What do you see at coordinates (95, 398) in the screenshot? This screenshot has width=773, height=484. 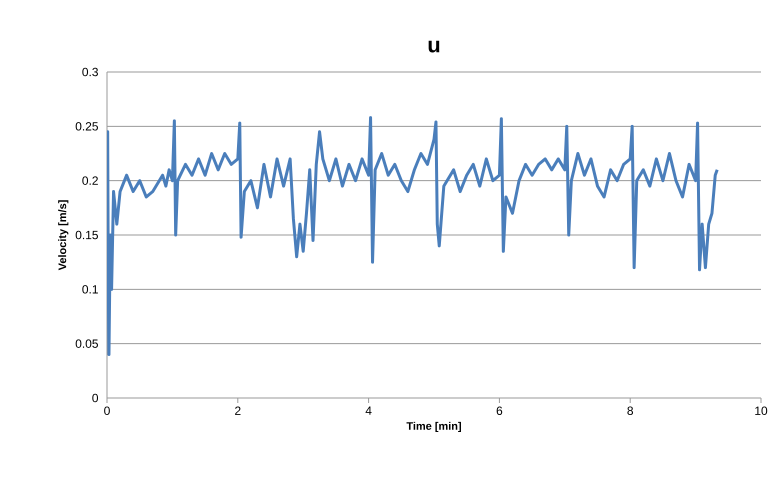 I see `y-tick-label: 0` at bounding box center [95, 398].